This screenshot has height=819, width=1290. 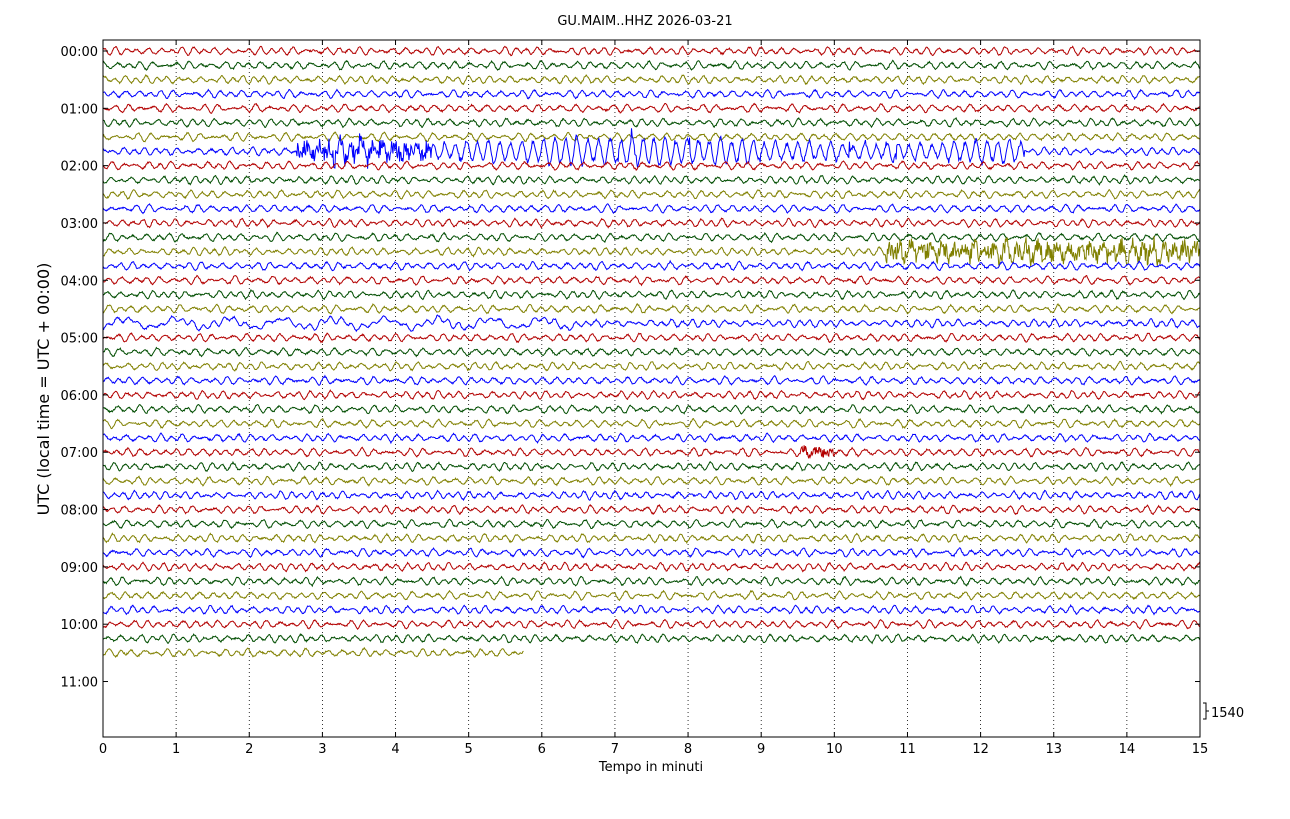 I want to click on x-tick-label: 13, so click(x=1053, y=749).